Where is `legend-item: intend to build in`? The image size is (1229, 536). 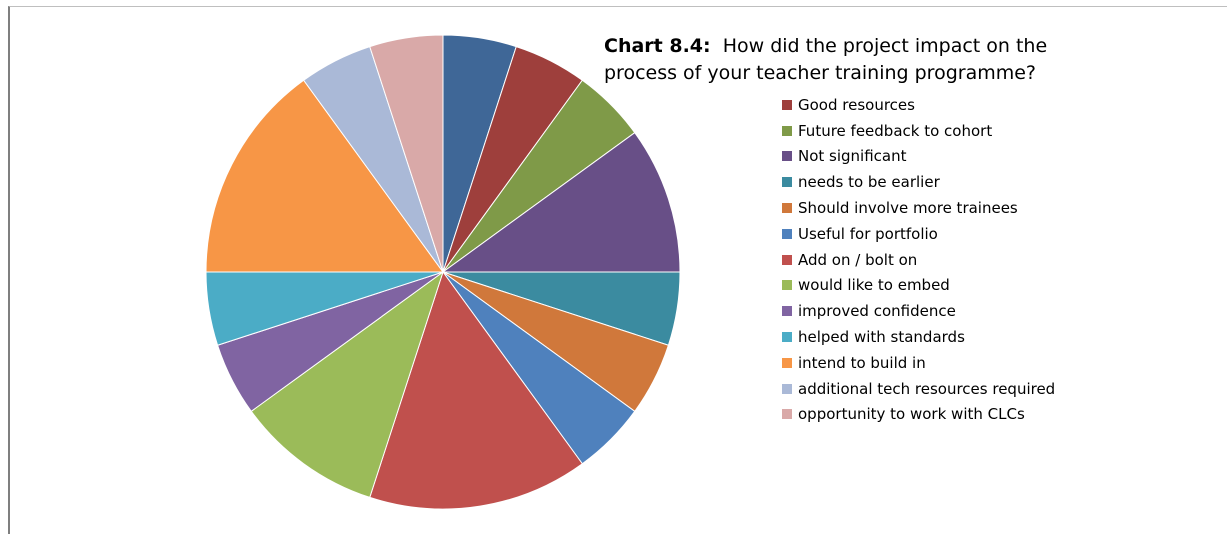 legend-item: intend to build in is located at coordinates (918, 363).